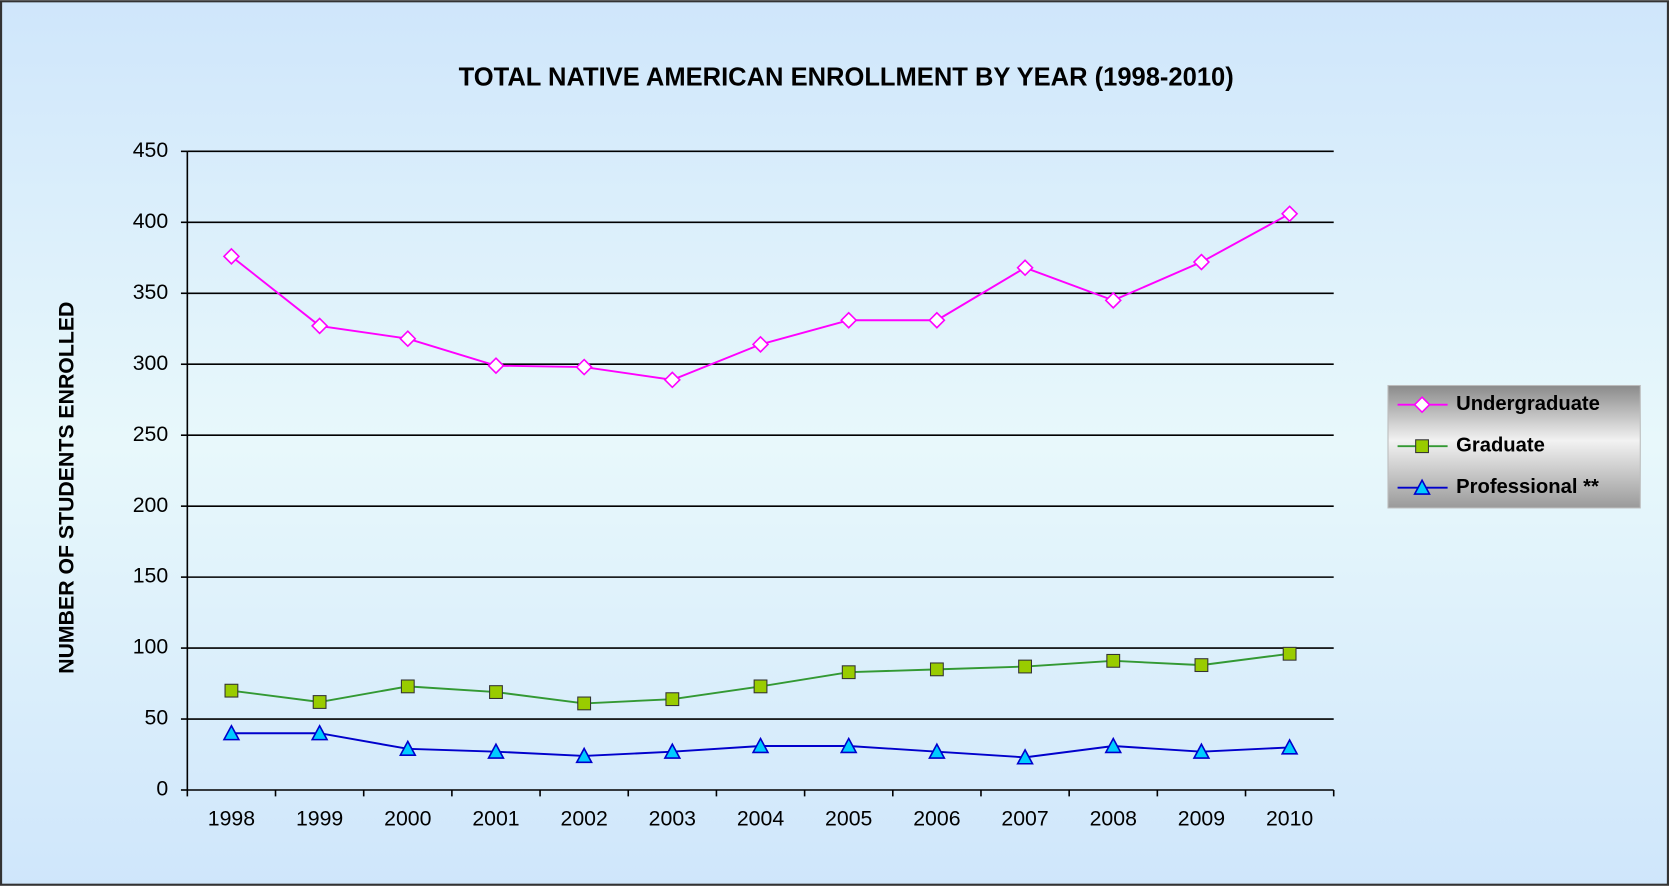  What do you see at coordinates (67, 488) in the screenshot?
I see `y-axis-title: NUMBER OF STUDENTS ENROLLED` at bounding box center [67, 488].